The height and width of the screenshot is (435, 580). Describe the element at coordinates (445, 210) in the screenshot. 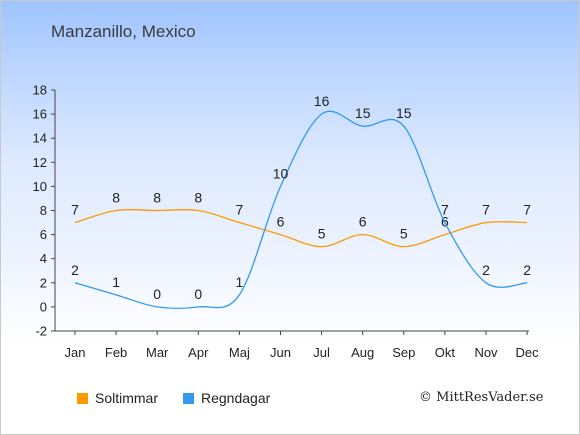

I see `data-label-regndagar: 7` at that location.